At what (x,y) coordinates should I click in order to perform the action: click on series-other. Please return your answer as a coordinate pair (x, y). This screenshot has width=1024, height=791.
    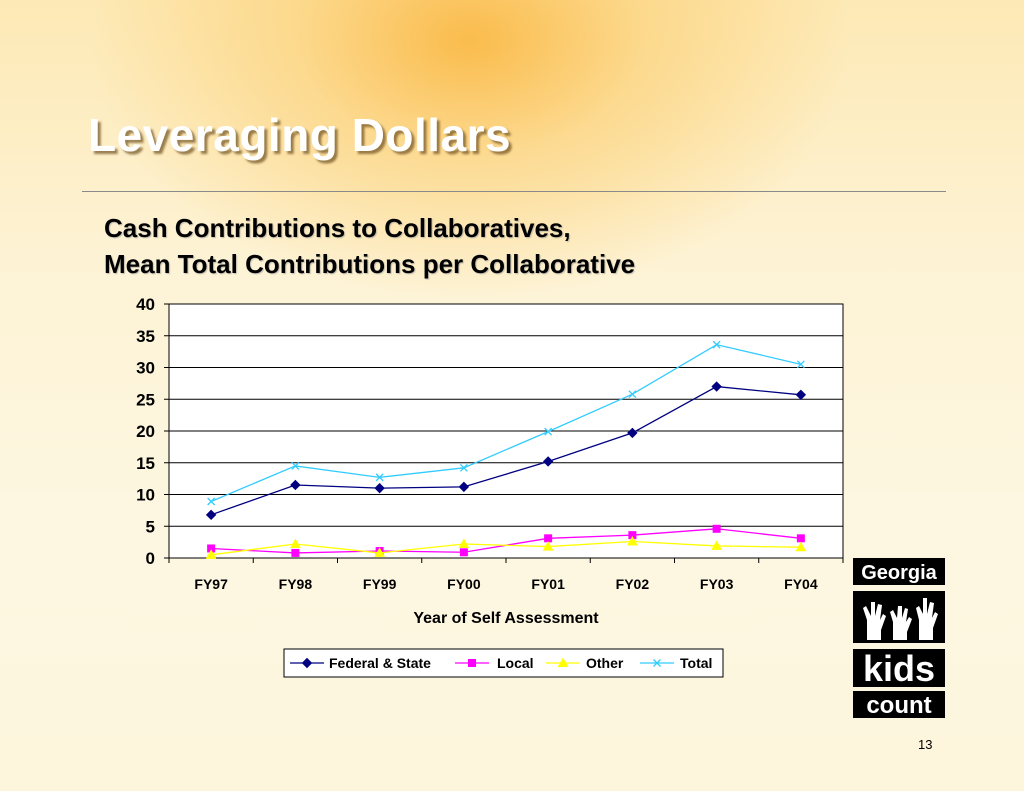
    Looking at the image, I should click on (506, 547).